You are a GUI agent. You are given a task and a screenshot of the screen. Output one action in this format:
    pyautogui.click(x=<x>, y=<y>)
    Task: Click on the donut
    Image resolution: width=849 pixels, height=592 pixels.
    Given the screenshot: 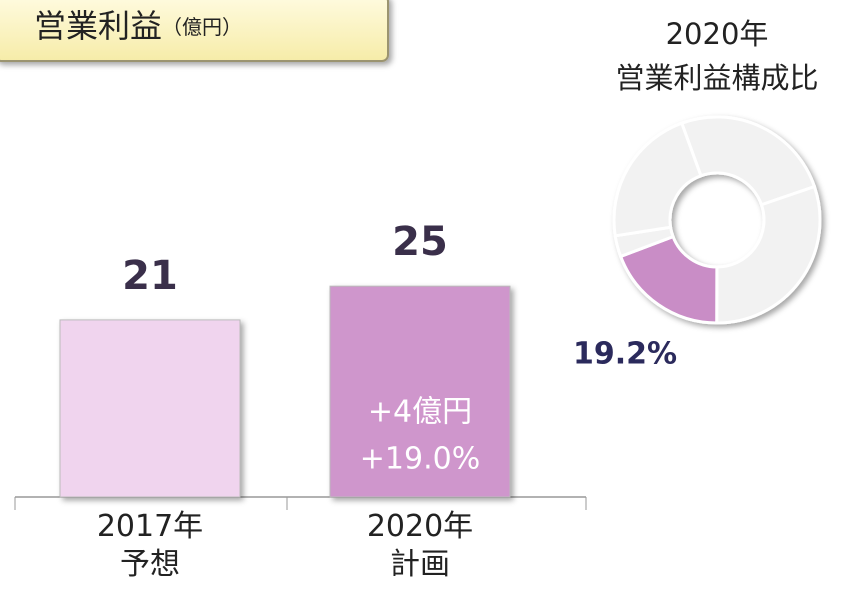 What is the action you would take?
    pyautogui.click(x=717, y=220)
    